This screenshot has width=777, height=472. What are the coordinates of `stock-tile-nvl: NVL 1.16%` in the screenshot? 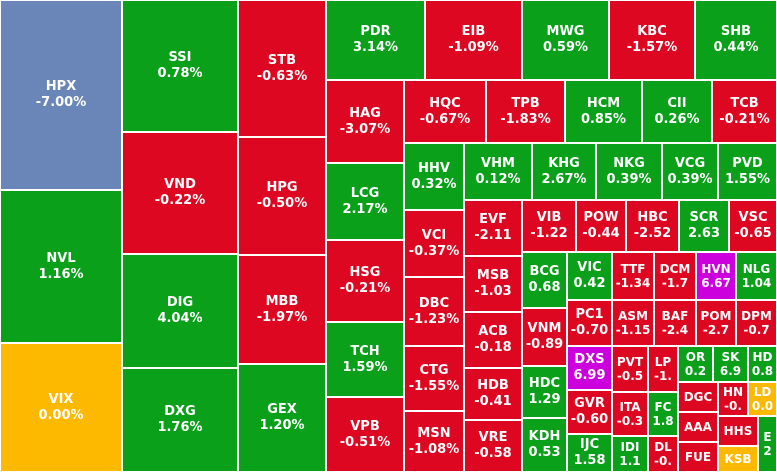 It's located at (61, 266).